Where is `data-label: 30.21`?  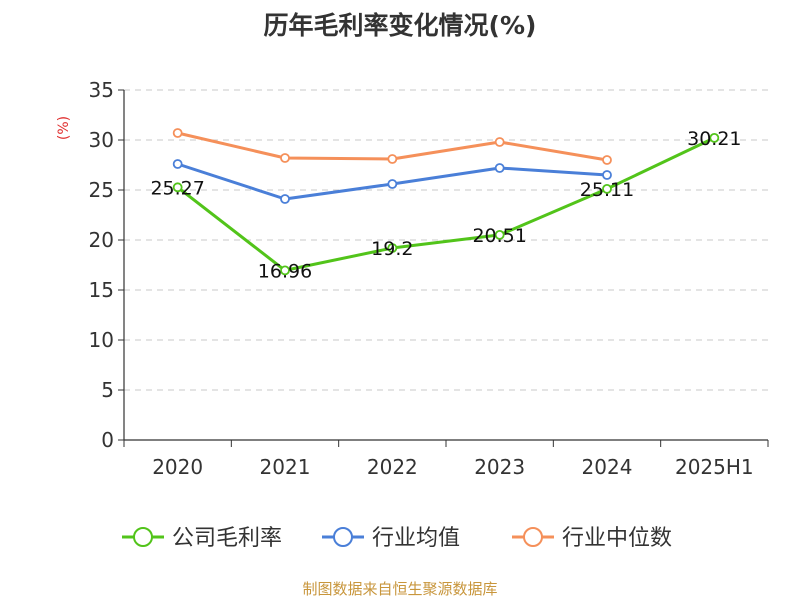 data-label: 30.21 is located at coordinates (714, 139).